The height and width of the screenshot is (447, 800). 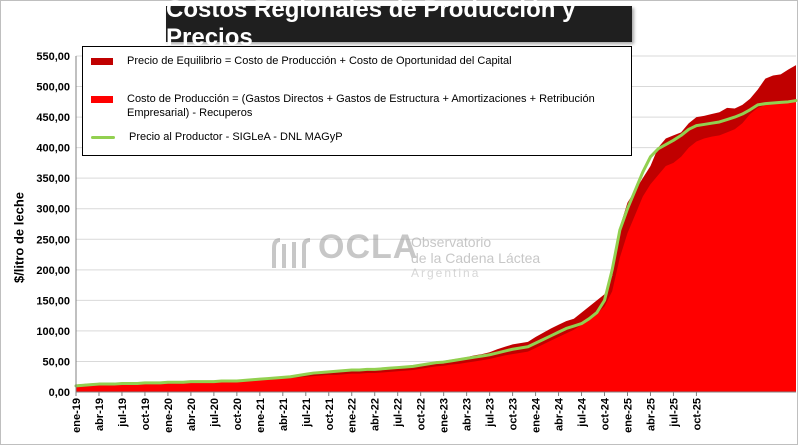 I want to click on x-tick-label: jul-21, so click(x=307, y=413).